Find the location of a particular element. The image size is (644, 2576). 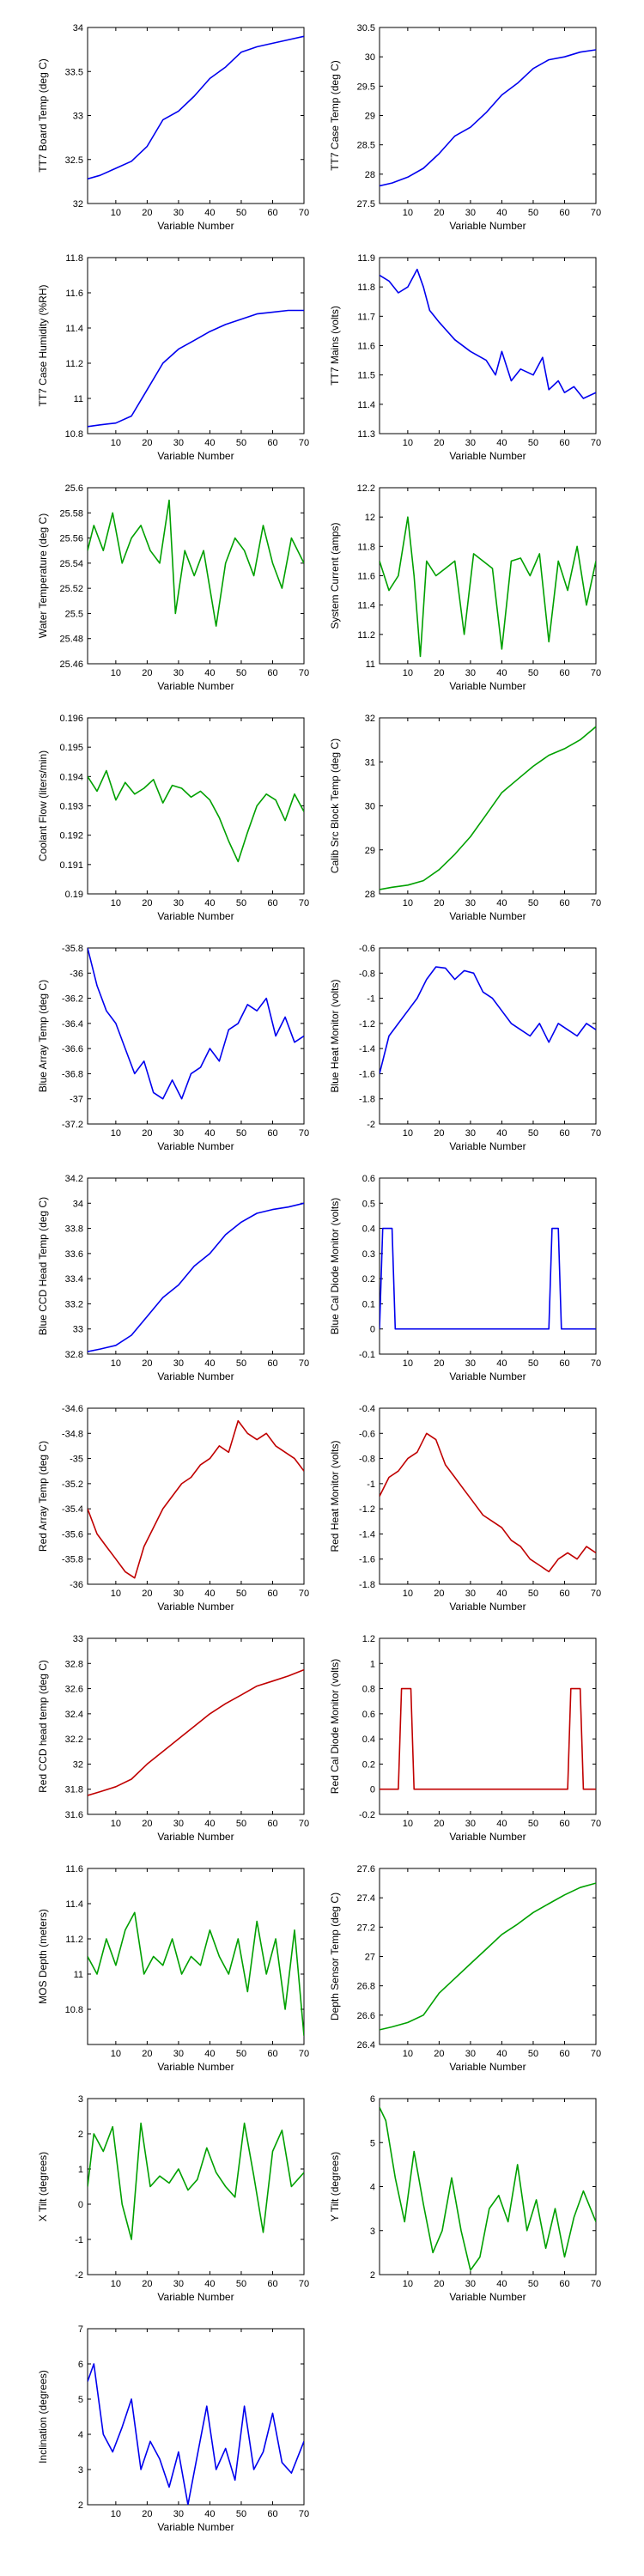

y-tick-label: -37 is located at coordinates (77, 1100).